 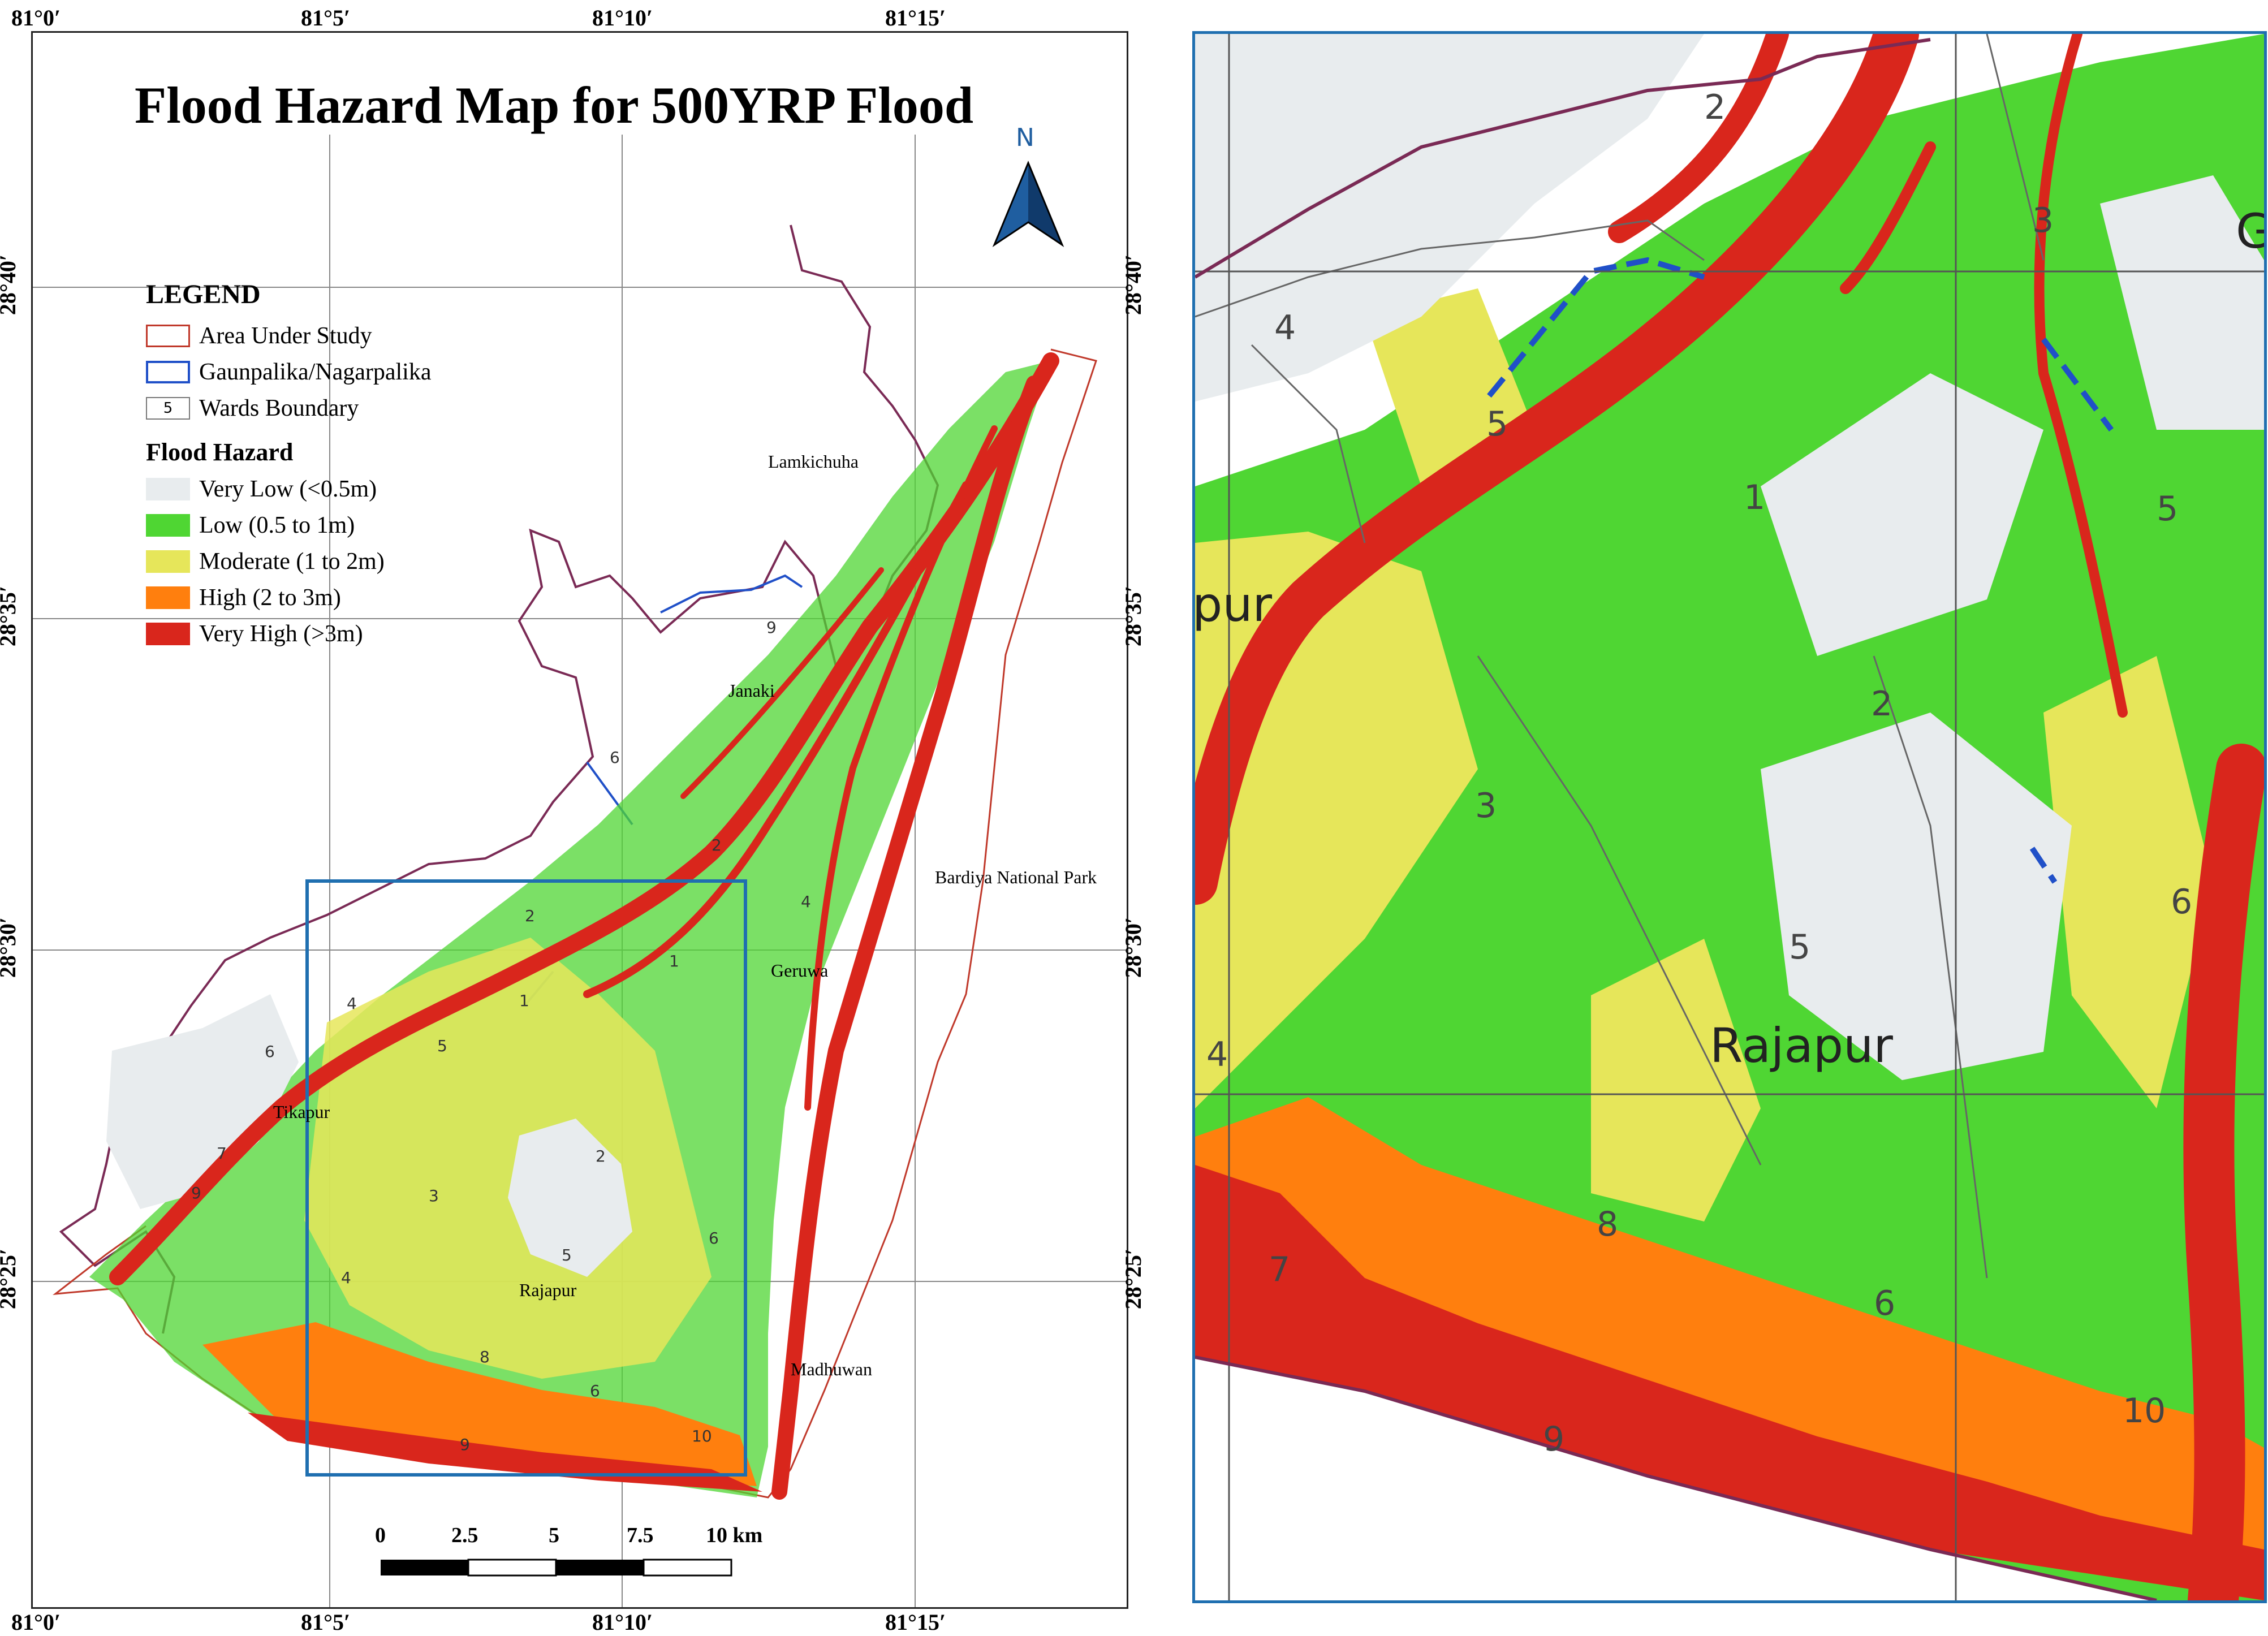 I want to click on legend-label: Moderate (1 to 2m), so click(x=292, y=562).